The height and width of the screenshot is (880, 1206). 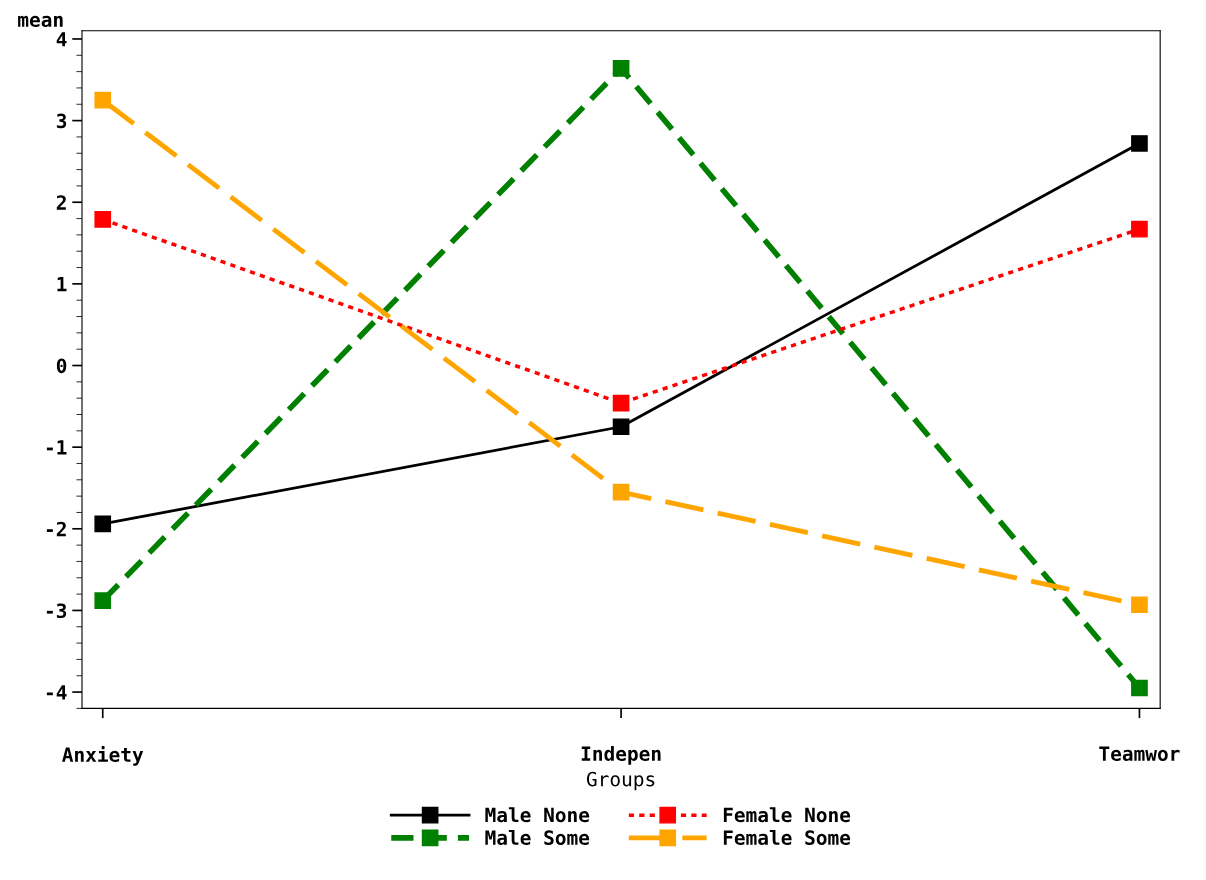 What do you see at coordinates (56, 692) in the screenshot?
I see `y-tick-label: -4` at bounding box center [56, 692].